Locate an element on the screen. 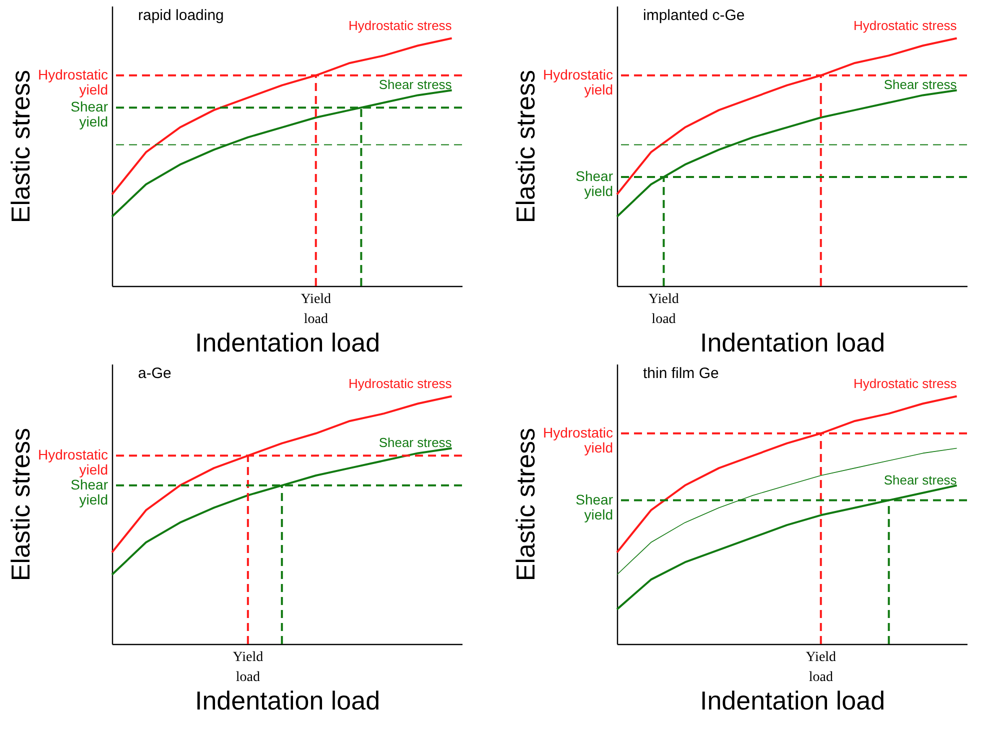  chart-title: thin film Ge is located at coordinates (681, 373).